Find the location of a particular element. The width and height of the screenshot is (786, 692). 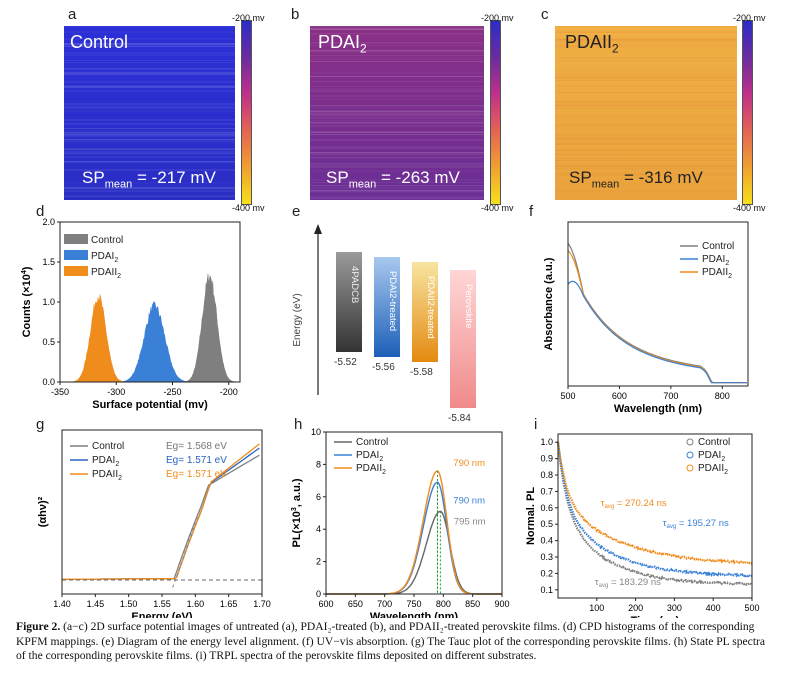

y-tick-label: 4 is located at coordinates (318, 529).